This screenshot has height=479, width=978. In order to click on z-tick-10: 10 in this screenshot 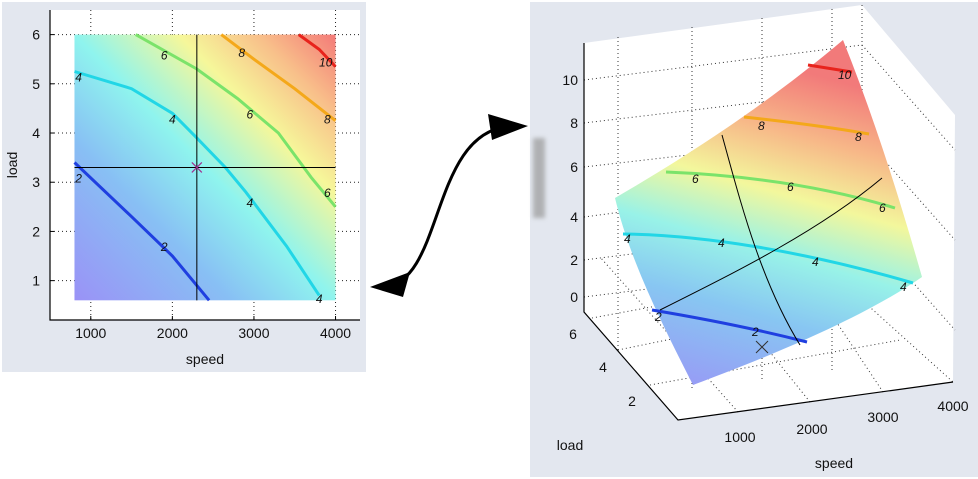, I will do `click(570, 80)`.